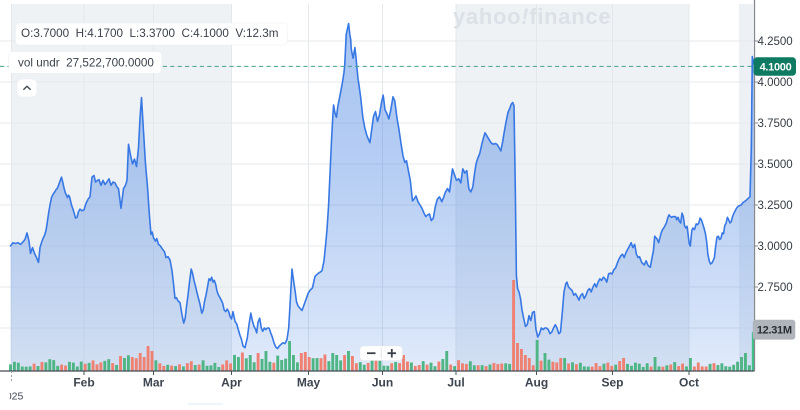 This screenshot has height=410, width=800. What do you see at coordinates (382, 383) in the screenshot?
I see `svg-text: Jun` at bounding box center [382, 383].